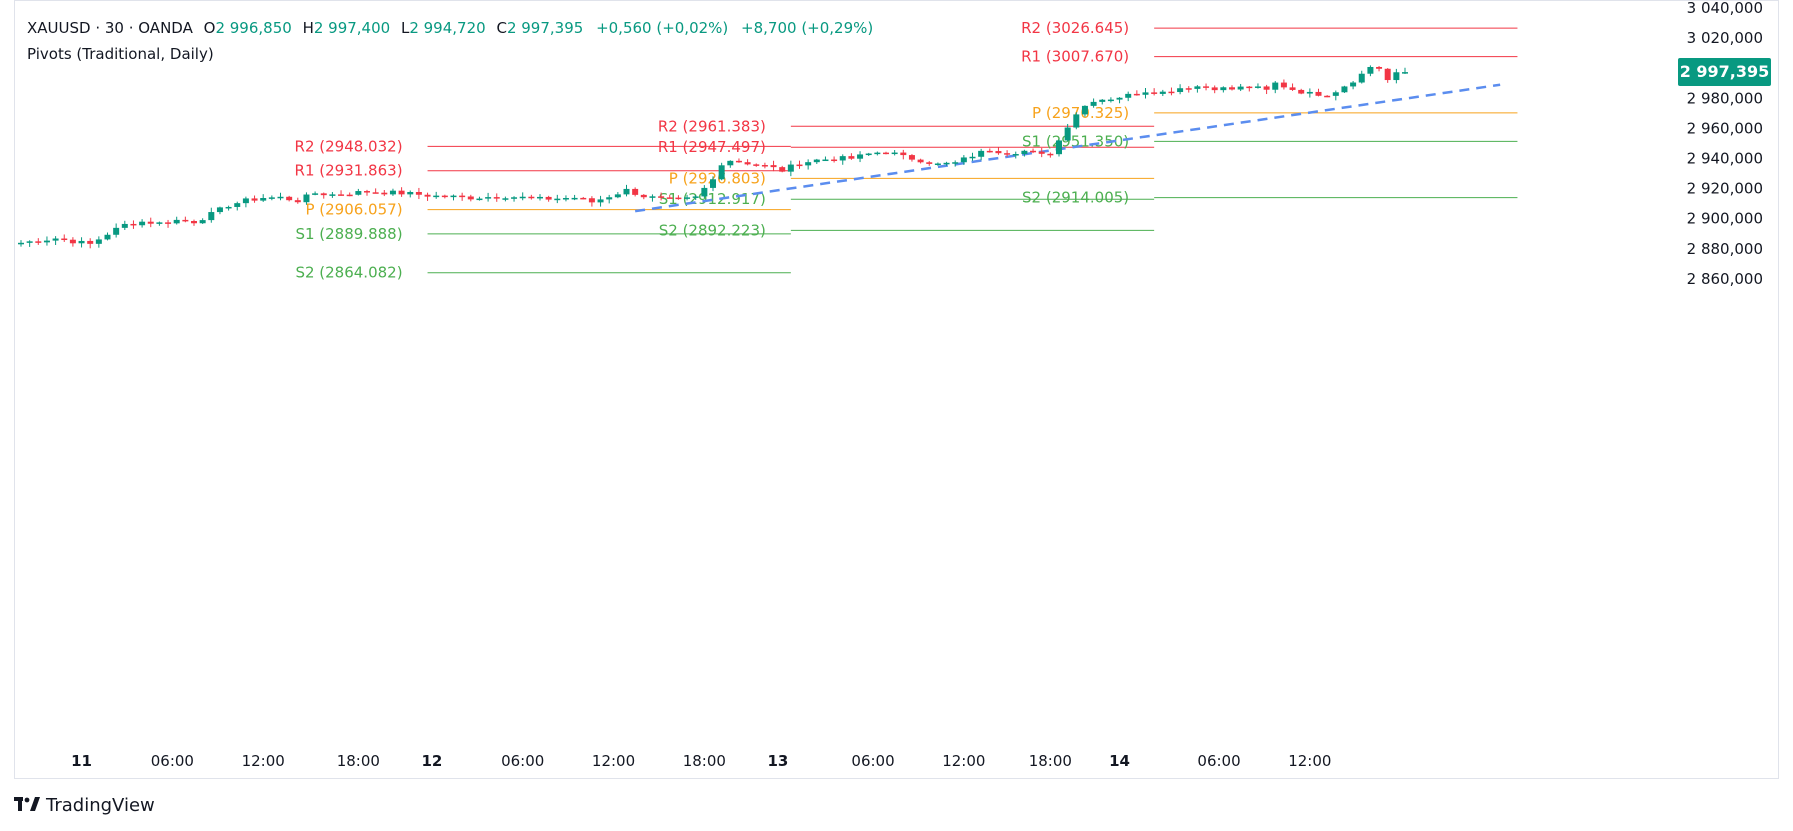 The image size is (1793, 831). Describe the element at coordinates (662, 28) in the screenshot. I see `bar-change: +0,560 (+0,02%)` at that location.